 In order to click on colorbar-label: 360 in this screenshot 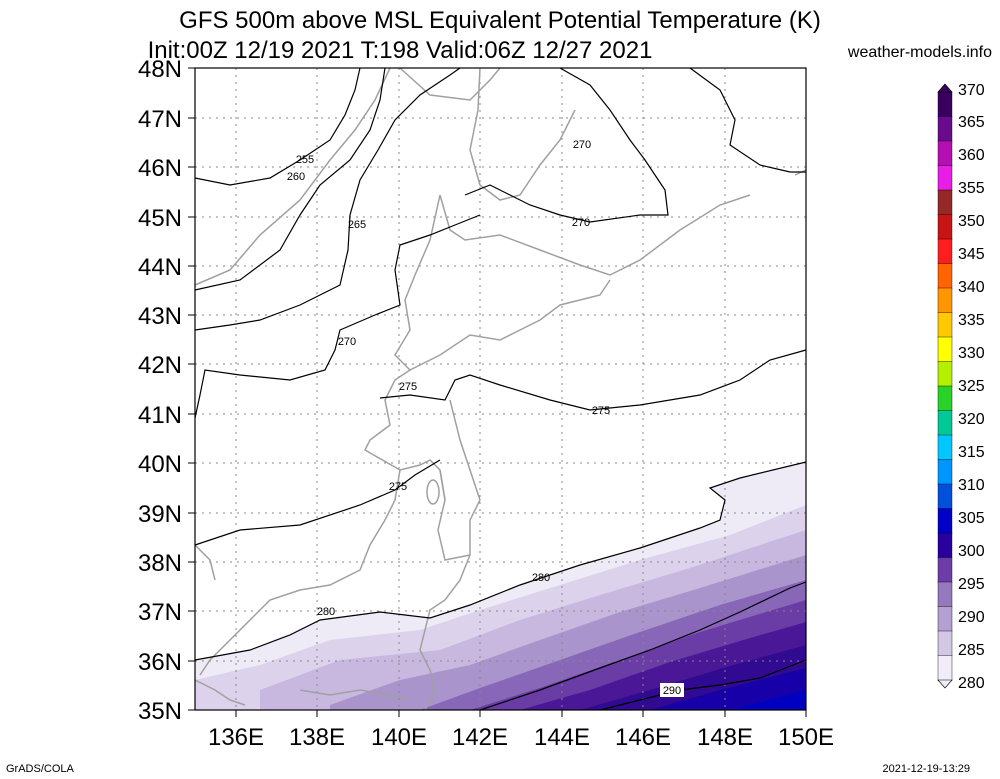, I will do `click(971, 155)`.